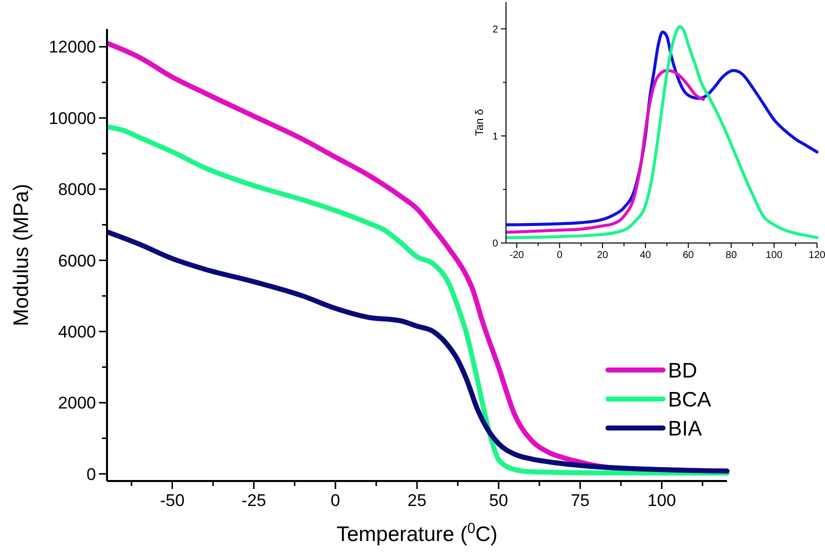  What do you see at coordinates (602, 255) in the screenshot?
I see `x-tick-label: 20` at bounding box center [602, 255].